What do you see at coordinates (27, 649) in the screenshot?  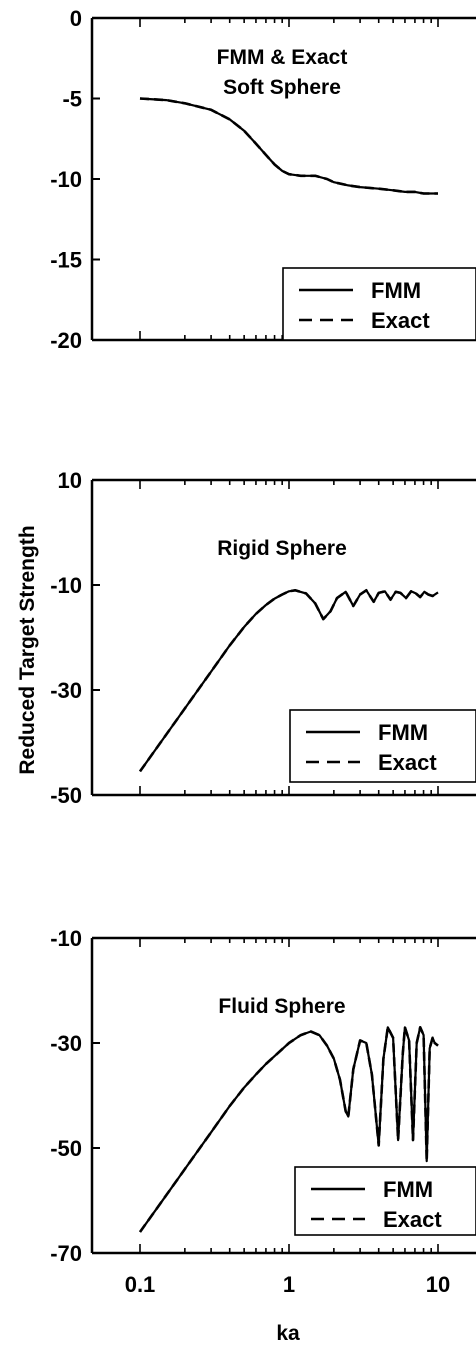 I see `y-axis-label: Reduced Target Strength` at bounding box center [27, 649].